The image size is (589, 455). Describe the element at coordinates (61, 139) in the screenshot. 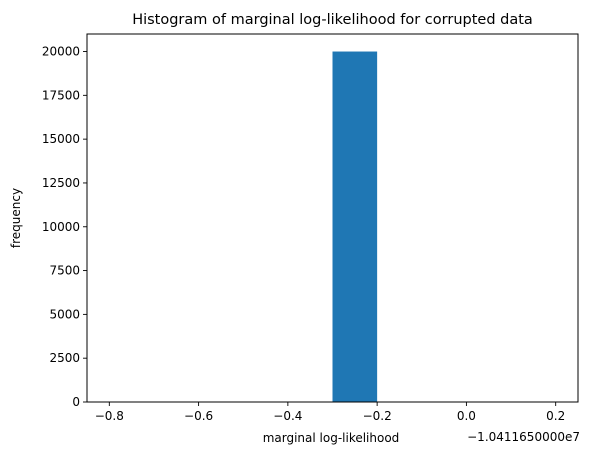

I see `y-tick-label: 15000` at that location.